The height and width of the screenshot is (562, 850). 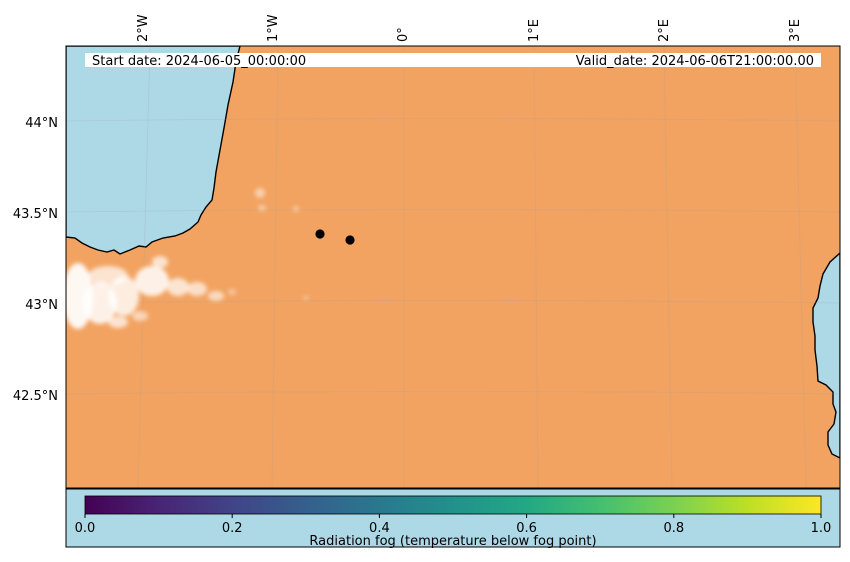 I want to click on lon-tick-2w: 2°W, so click(x=143, y=28).